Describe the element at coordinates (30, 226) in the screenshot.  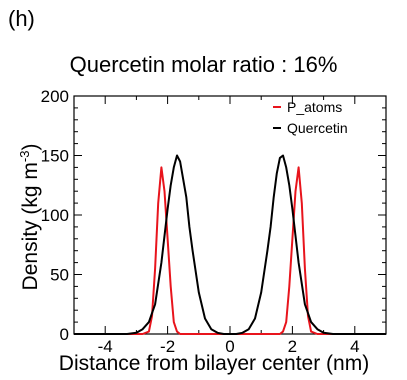
I see `y-axis-title-main: Density (kg m` at that location.